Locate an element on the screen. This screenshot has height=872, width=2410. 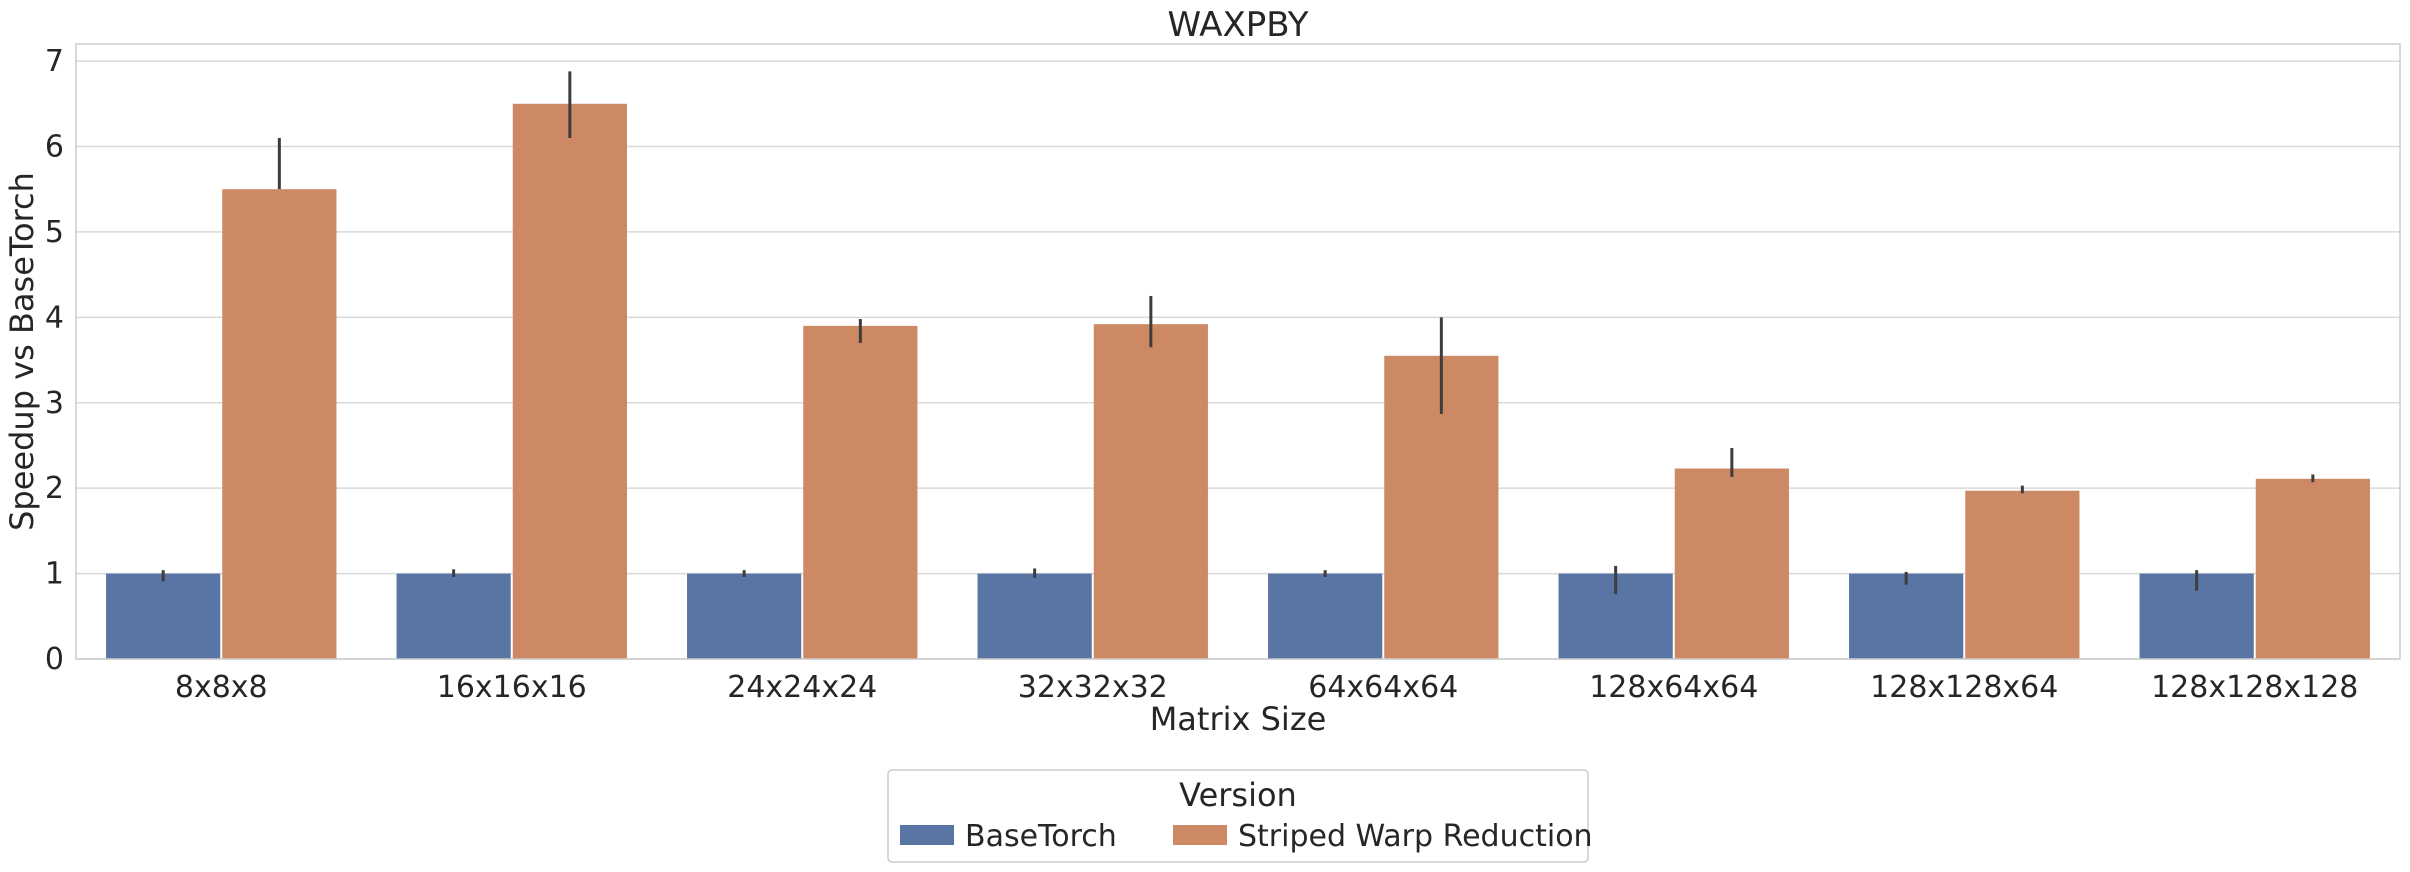
x-axis-label: Matrix Size is located at coordinates (1238, 719).